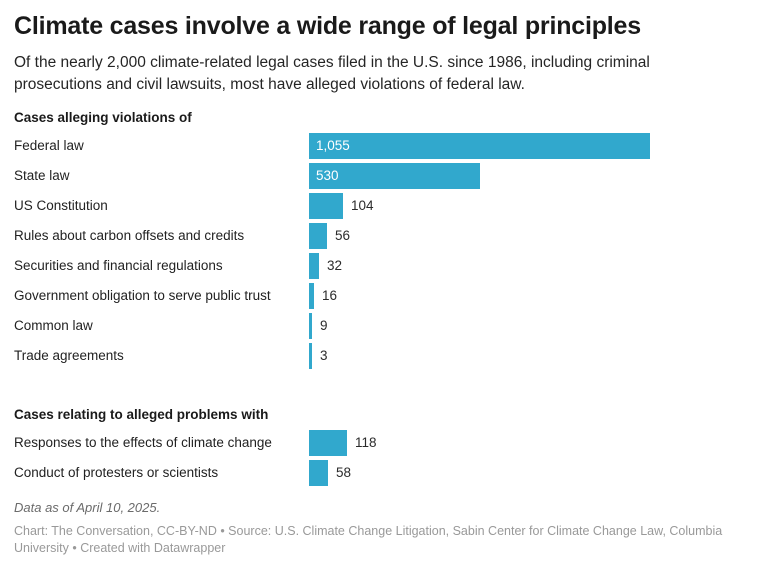  What do you see at coordinates (327, 175) in the screenshot?
I see `bar-value-label: 530` at bounding box center [327, 175].